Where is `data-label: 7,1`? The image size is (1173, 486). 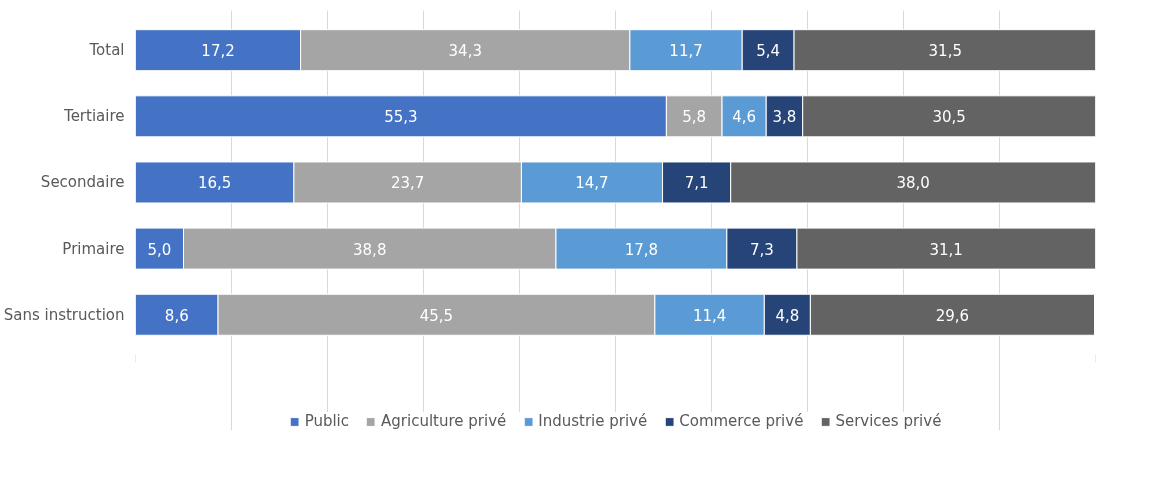
data-label: 7,1 is located at coordinates (696, 183).